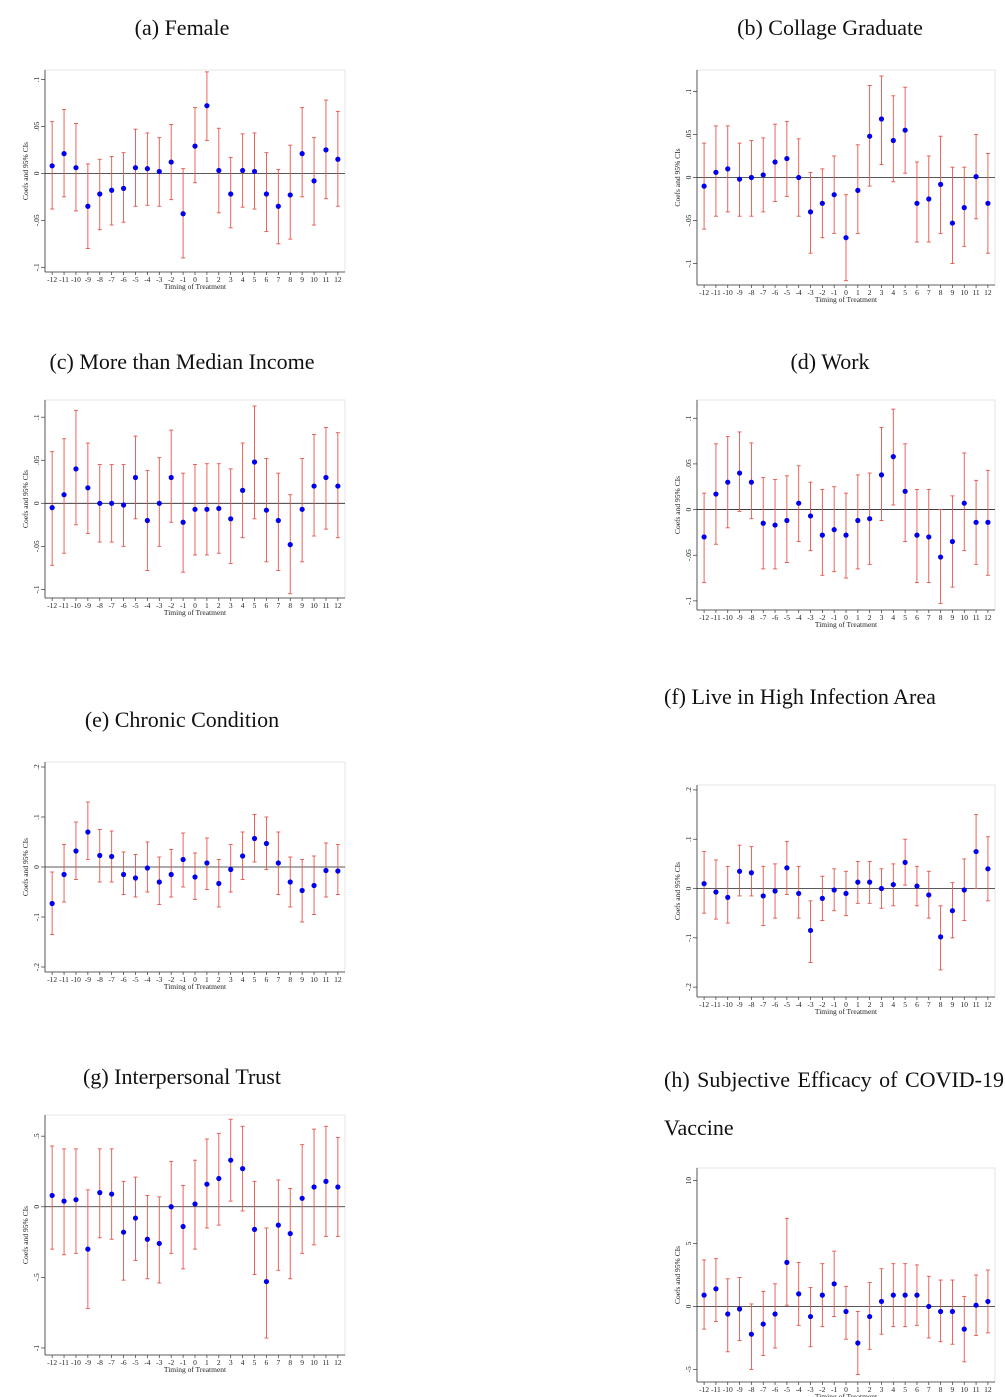 This screenshot has height=1397, width=1005. I want to click on x-tick-label: 9, so click(302, 1362).